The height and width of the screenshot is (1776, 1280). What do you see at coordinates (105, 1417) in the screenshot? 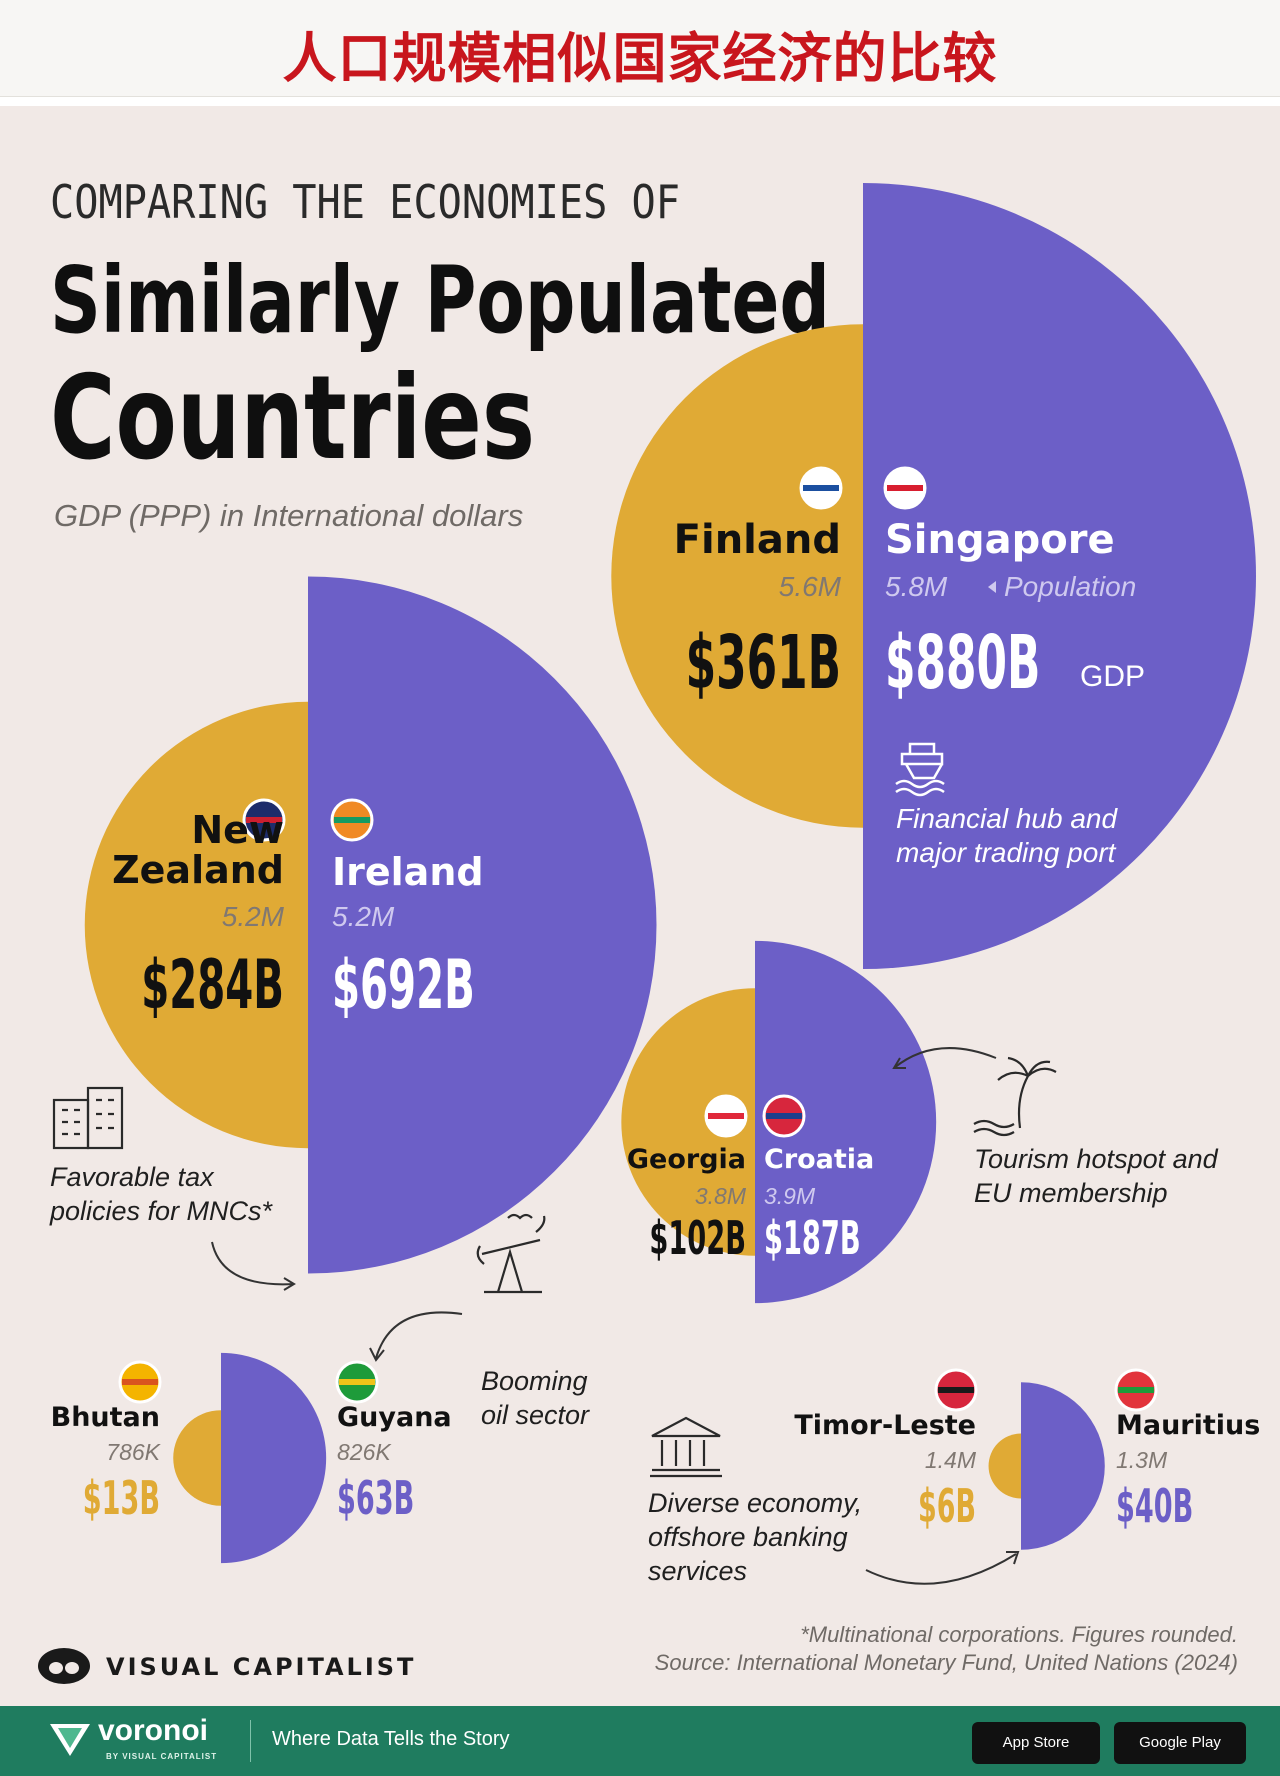
I see `bhutan-name: Bhutan` at bounding box center [105, 1417].